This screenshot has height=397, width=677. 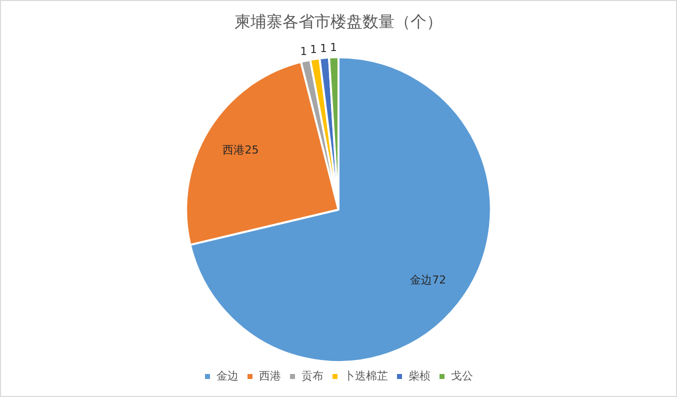 I want to click on legend-label: 卜迭棉芷, so click(x=366, y=375).